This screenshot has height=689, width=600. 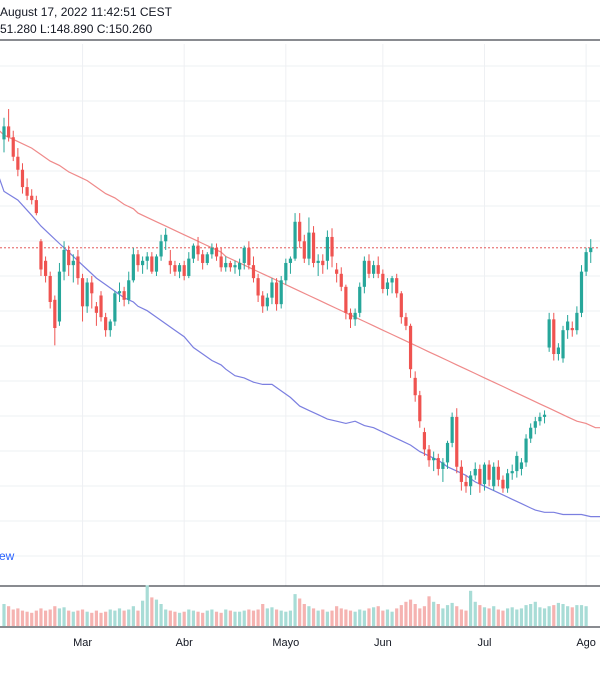 I want to click on time-axis-label: Abr, so click(x=184, y=643).